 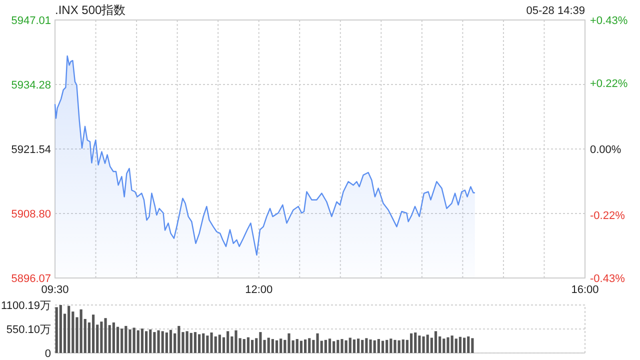 What do you see at coordinates (55, 290) in the screenshot?
I see `x-tick-label: 09:30` at bounding box center [55, 290].